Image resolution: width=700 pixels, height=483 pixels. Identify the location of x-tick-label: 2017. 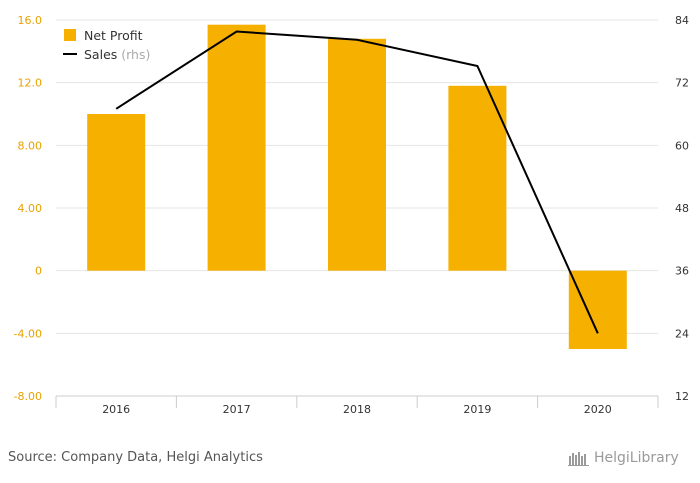
(237, 409).